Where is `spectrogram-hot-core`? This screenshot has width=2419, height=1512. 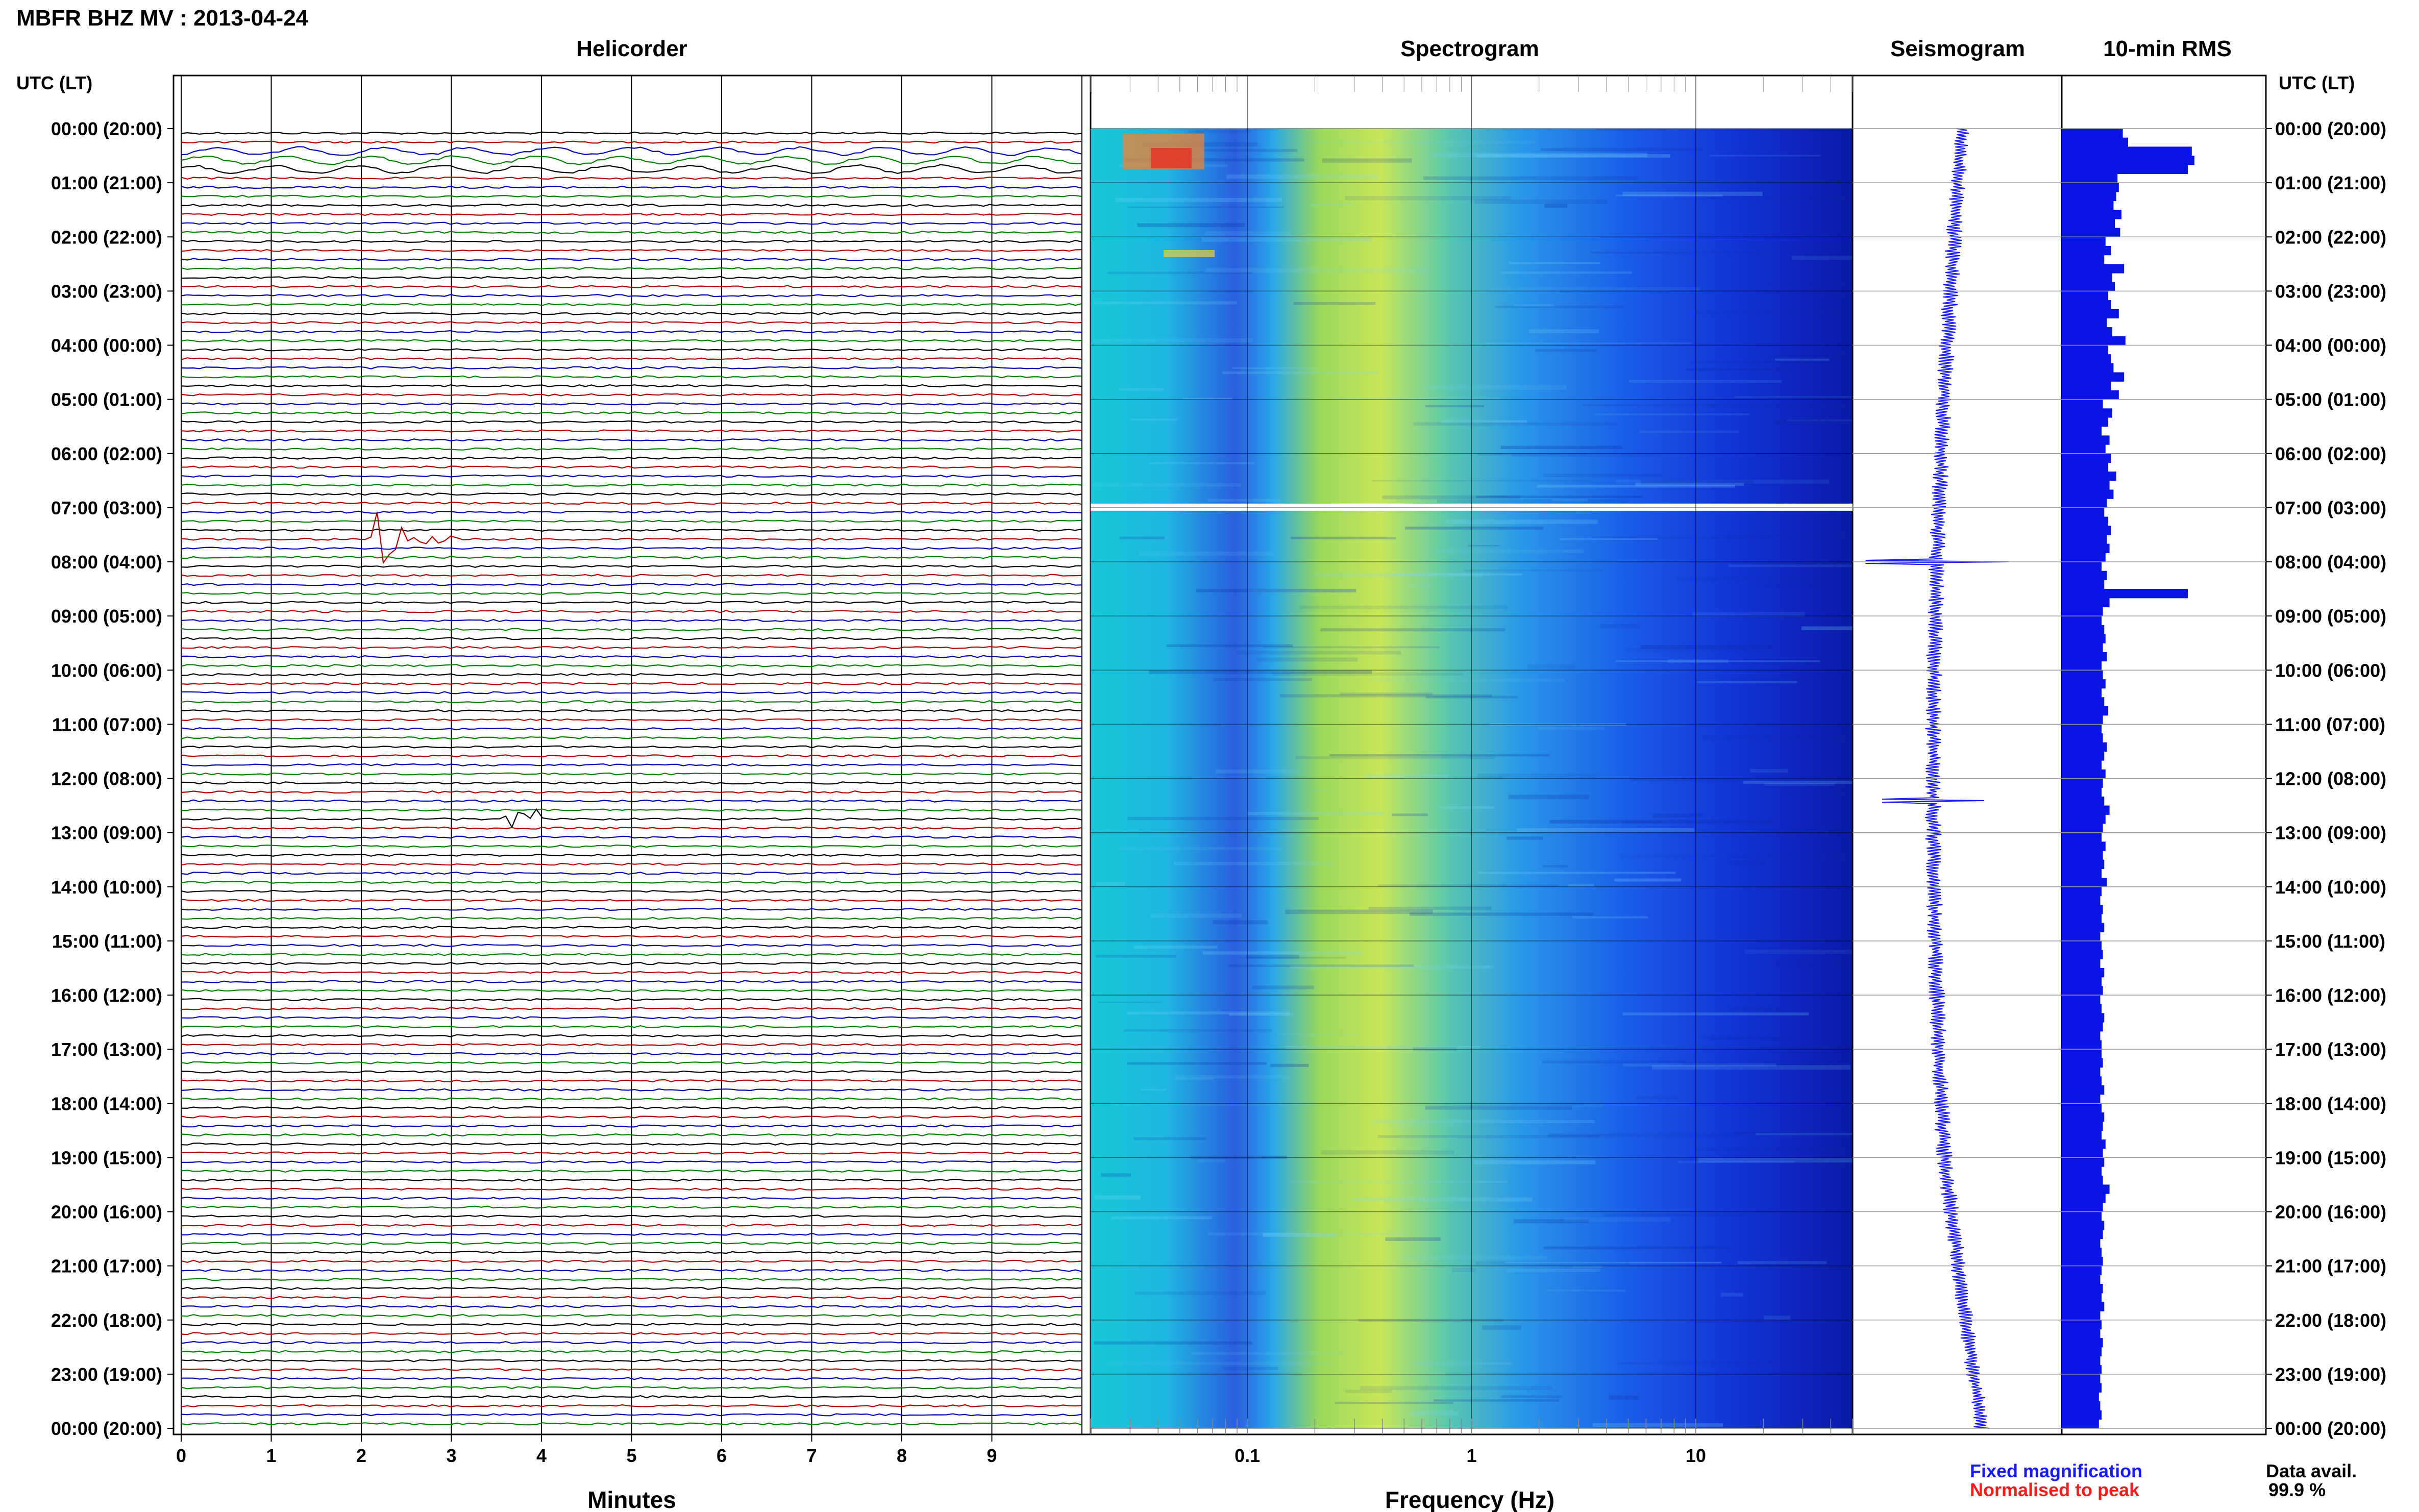
spectrogram-hot-core is located at coordinates (1171, 158).